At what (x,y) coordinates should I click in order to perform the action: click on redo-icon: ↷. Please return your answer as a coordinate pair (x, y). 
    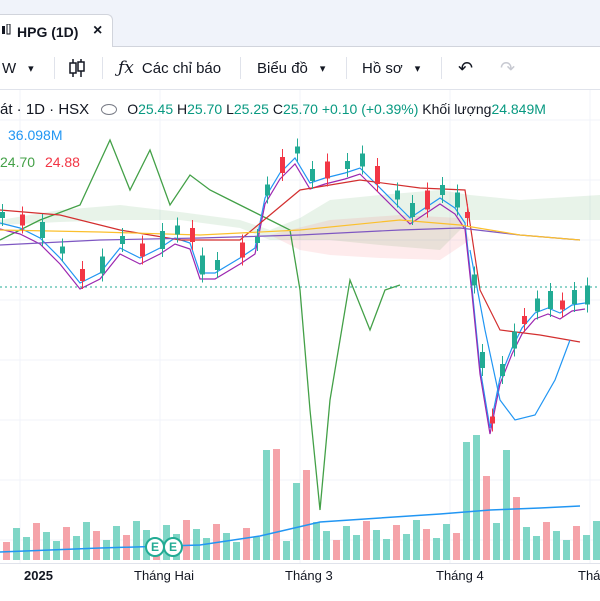
    Looking at the image, I should click on (508, 67).